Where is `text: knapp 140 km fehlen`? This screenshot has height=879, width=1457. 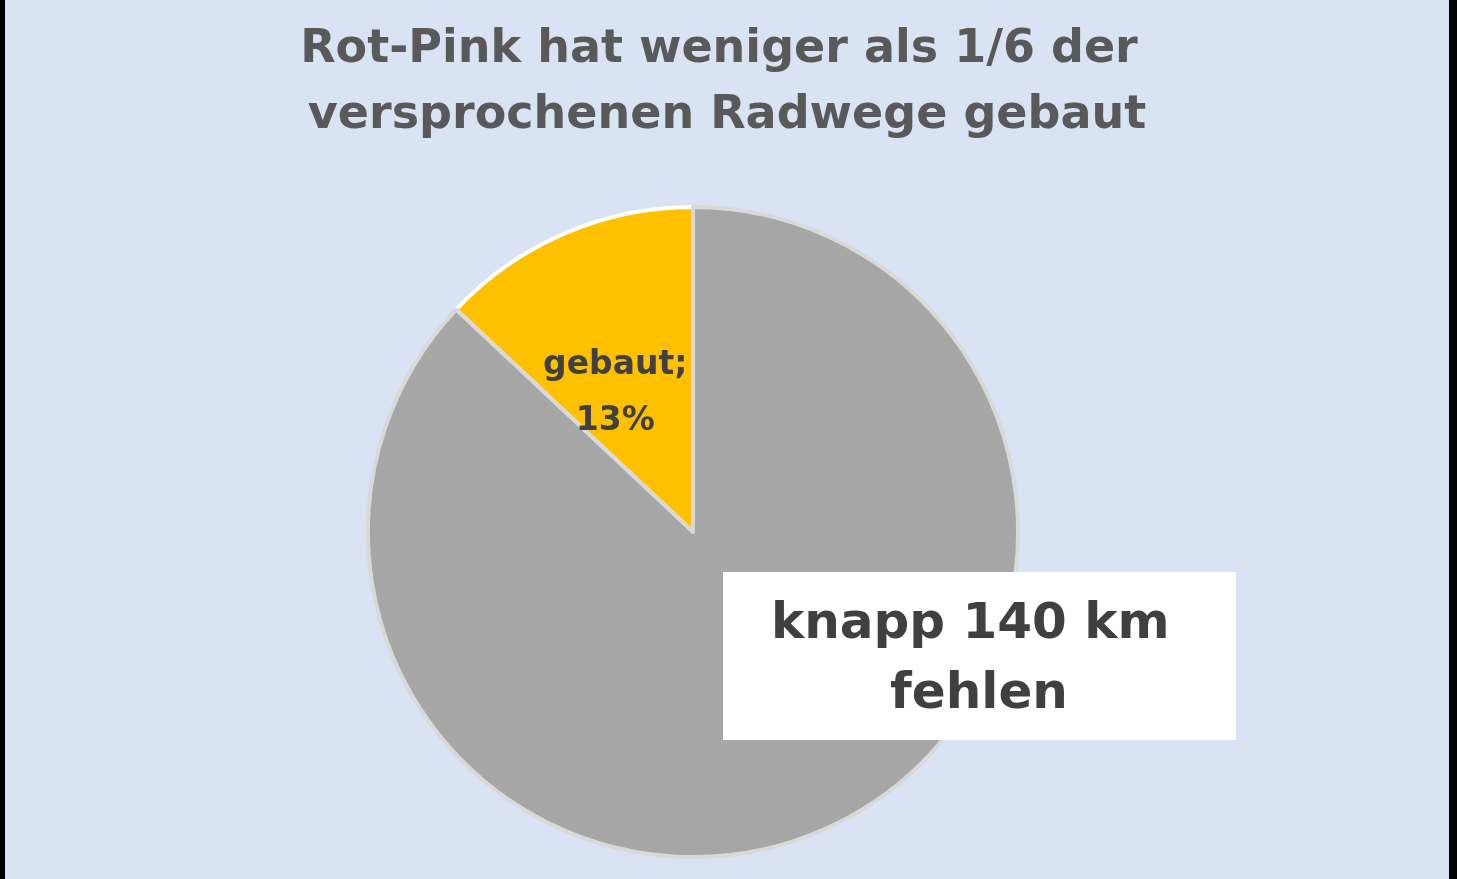
text: knapp 140 km fehlen is located at coordinates (979, 656).